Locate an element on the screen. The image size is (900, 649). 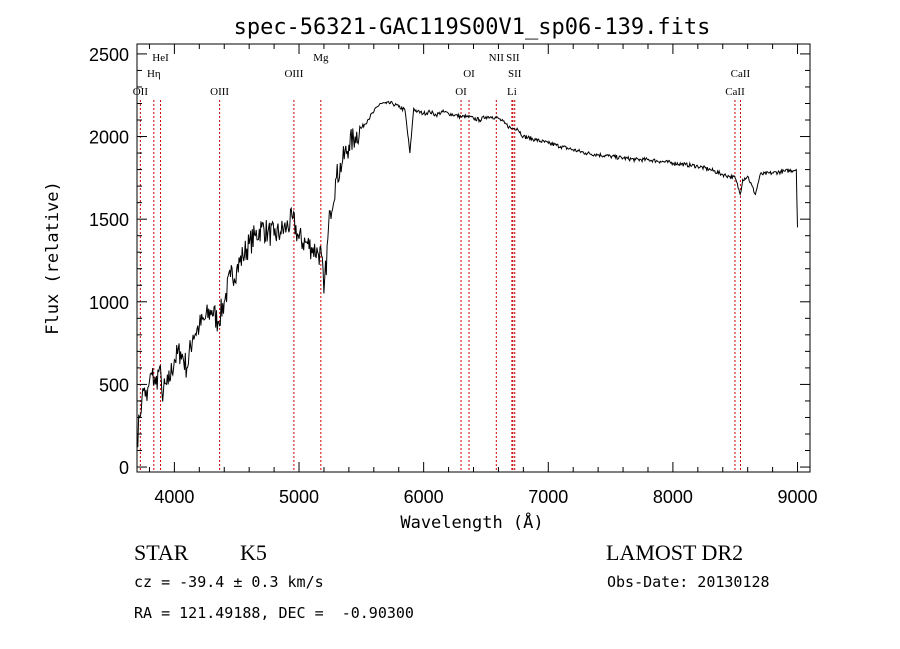
y-tick-label: 0 is located at coordinates (124, 468).